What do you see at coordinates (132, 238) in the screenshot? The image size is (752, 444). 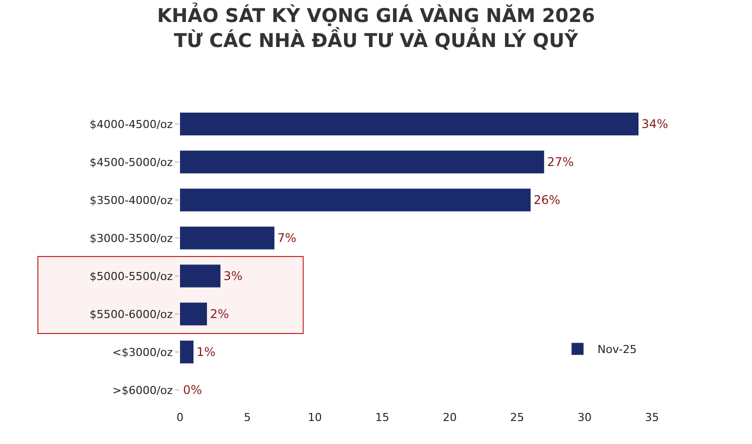 I see `y-tick-label: $3000-3500/oz` at bounding box center [132, 238].